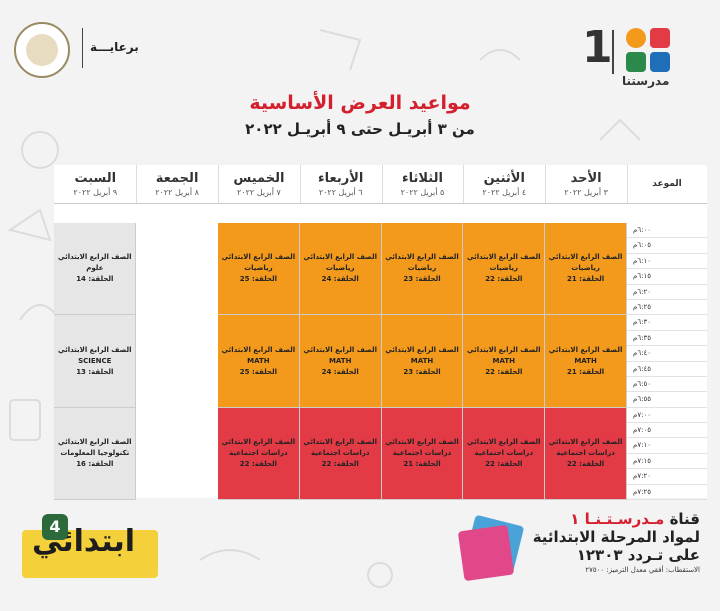  Describe the element at coordinates (613, 52) in the screenshot. I see `logo-divider` at that location.